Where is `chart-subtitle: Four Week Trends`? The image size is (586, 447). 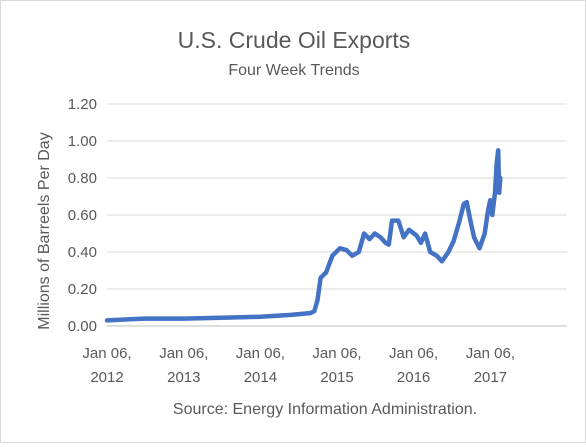
chart-subtitle: Four Week Trends is located at coordinates (293, 70).